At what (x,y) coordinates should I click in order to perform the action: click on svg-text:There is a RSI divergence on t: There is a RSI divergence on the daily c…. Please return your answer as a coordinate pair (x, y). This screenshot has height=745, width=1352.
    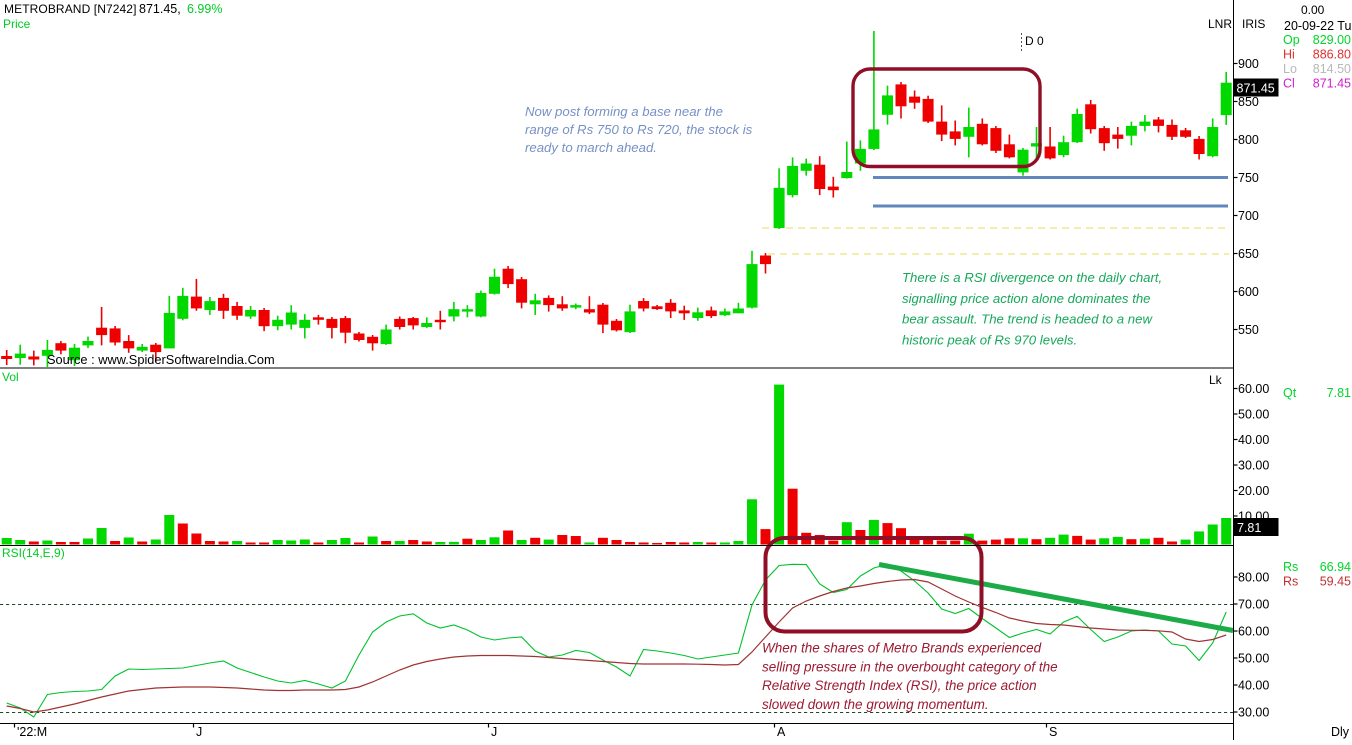
    Looking at the image, I should click on (1032, 277).